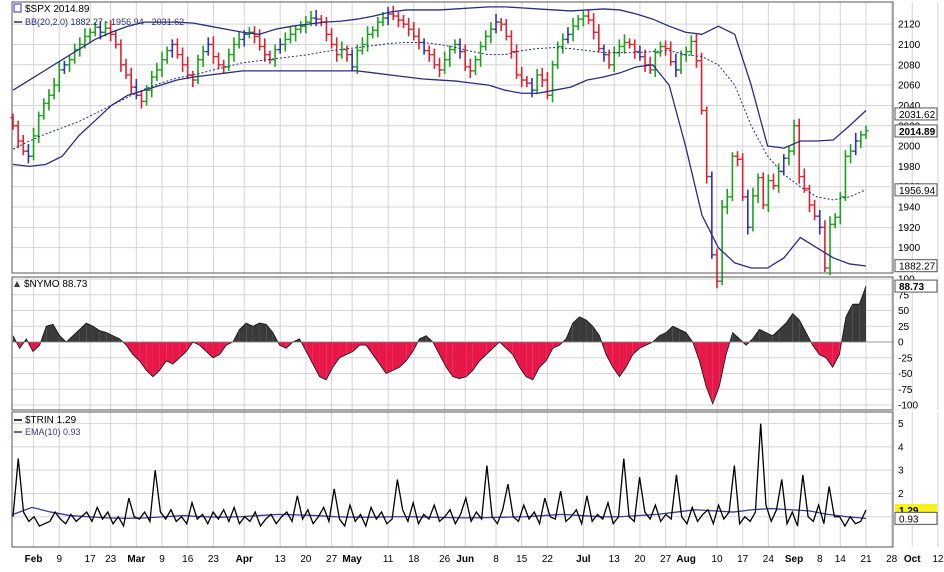 This screenshot has width=944, height=572. I want to click on value-tag-box, so click(916, 286).